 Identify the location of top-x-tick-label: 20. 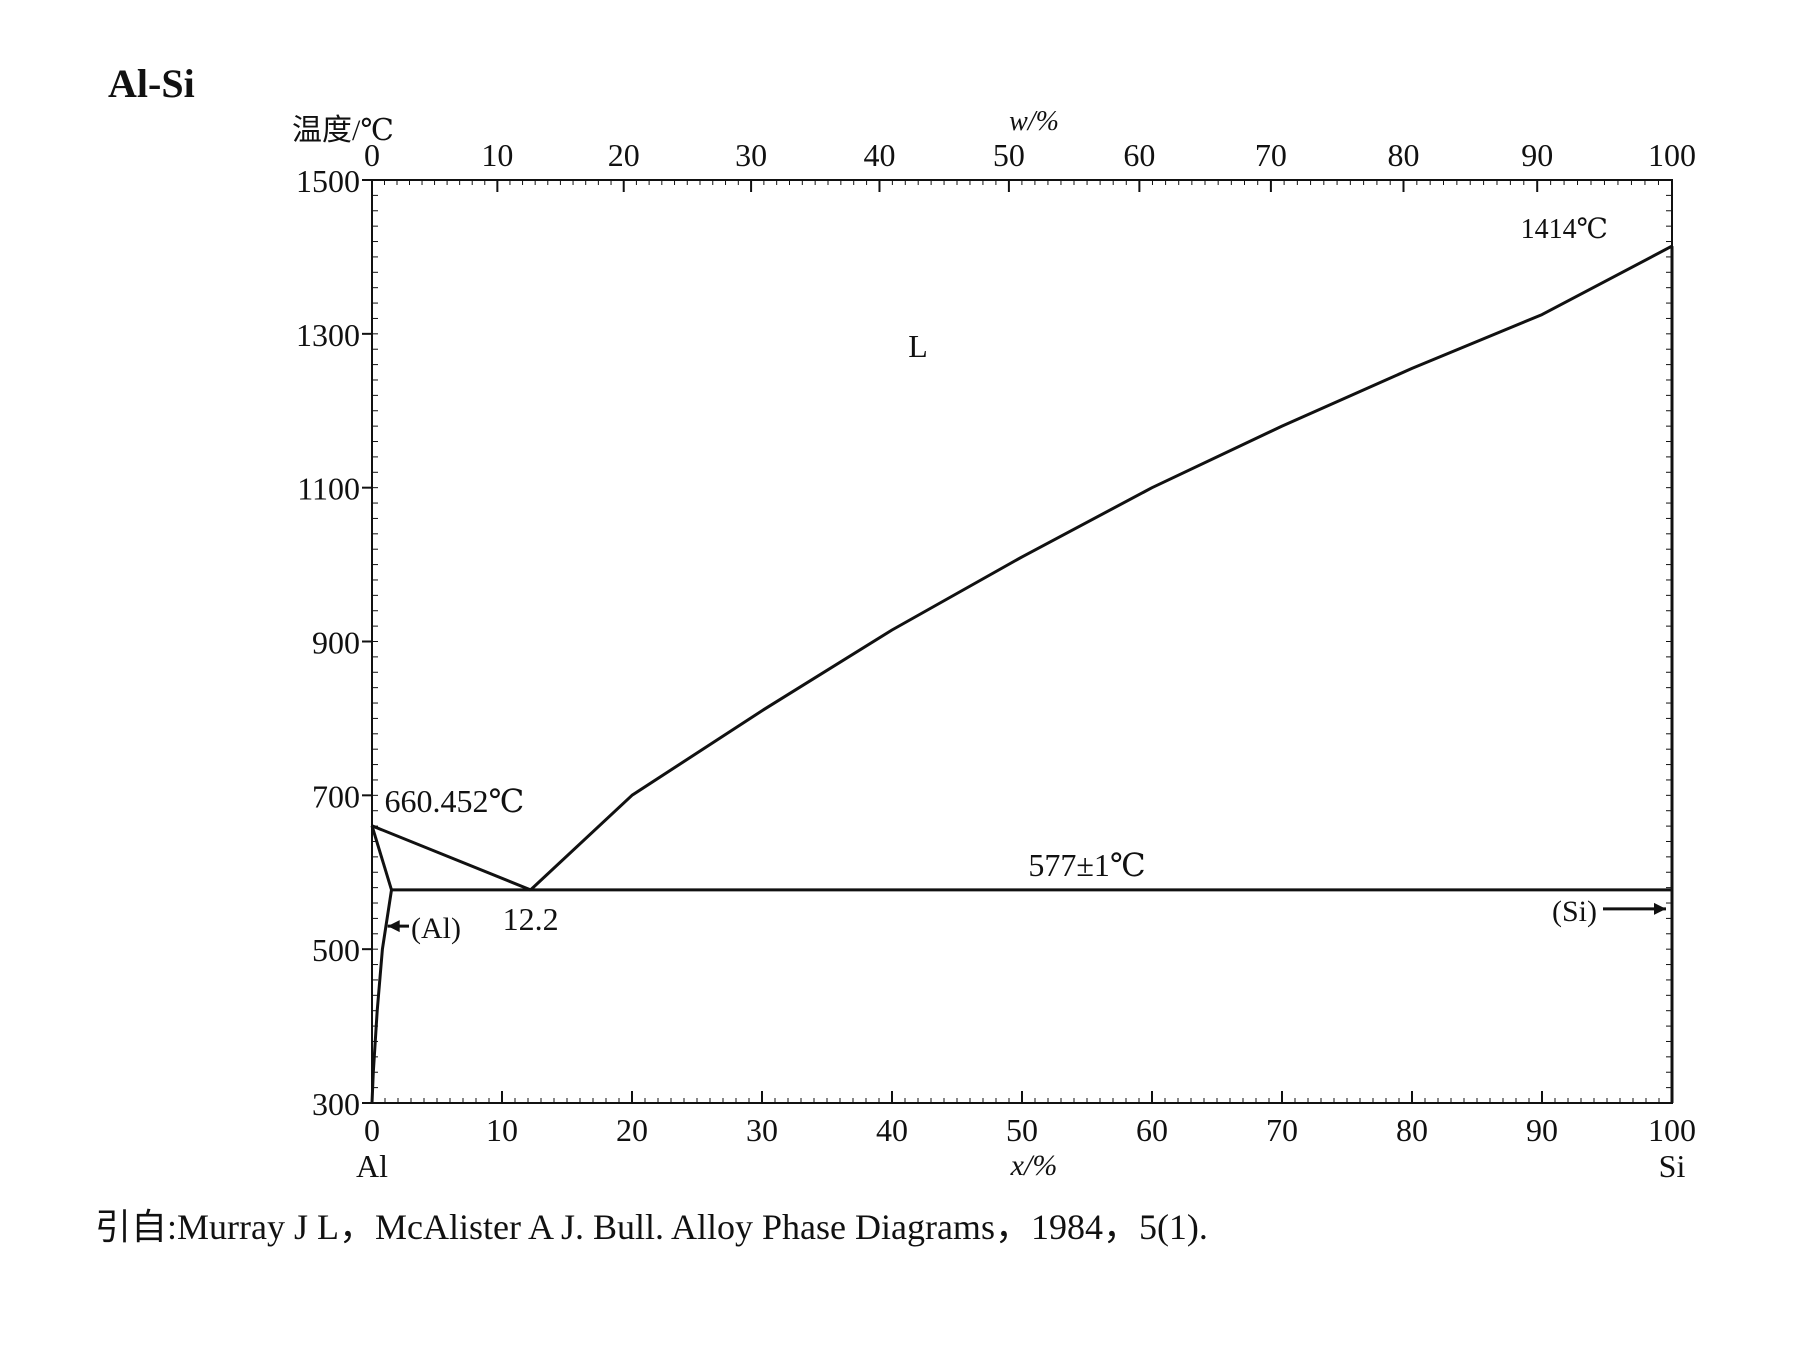
(624, 155).